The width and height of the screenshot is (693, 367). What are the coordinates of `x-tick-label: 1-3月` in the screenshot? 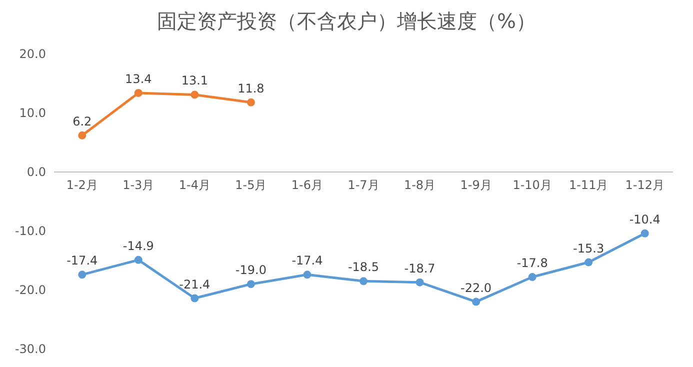 It's located at (138, 185).